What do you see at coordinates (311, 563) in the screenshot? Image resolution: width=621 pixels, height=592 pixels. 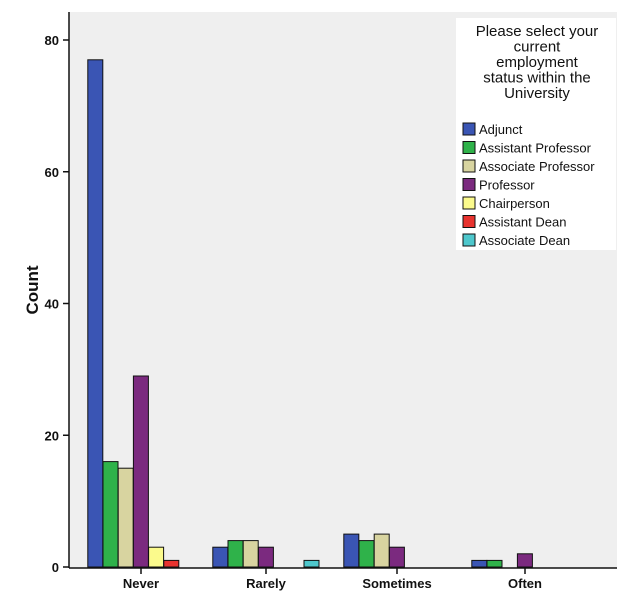 I see `bar-associate-dean-rarely` at bounding box center [311, 563].